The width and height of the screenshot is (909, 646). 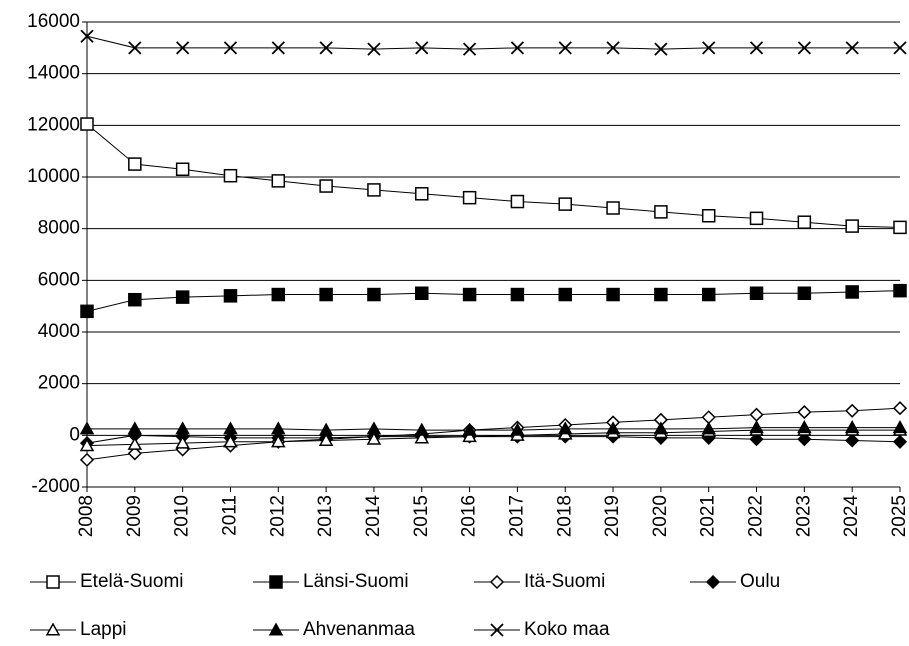 What do you see at coordinates (229, 515) in the screenshot?
I see `x-tick-label: 2011` at bounding box center [229, 515].